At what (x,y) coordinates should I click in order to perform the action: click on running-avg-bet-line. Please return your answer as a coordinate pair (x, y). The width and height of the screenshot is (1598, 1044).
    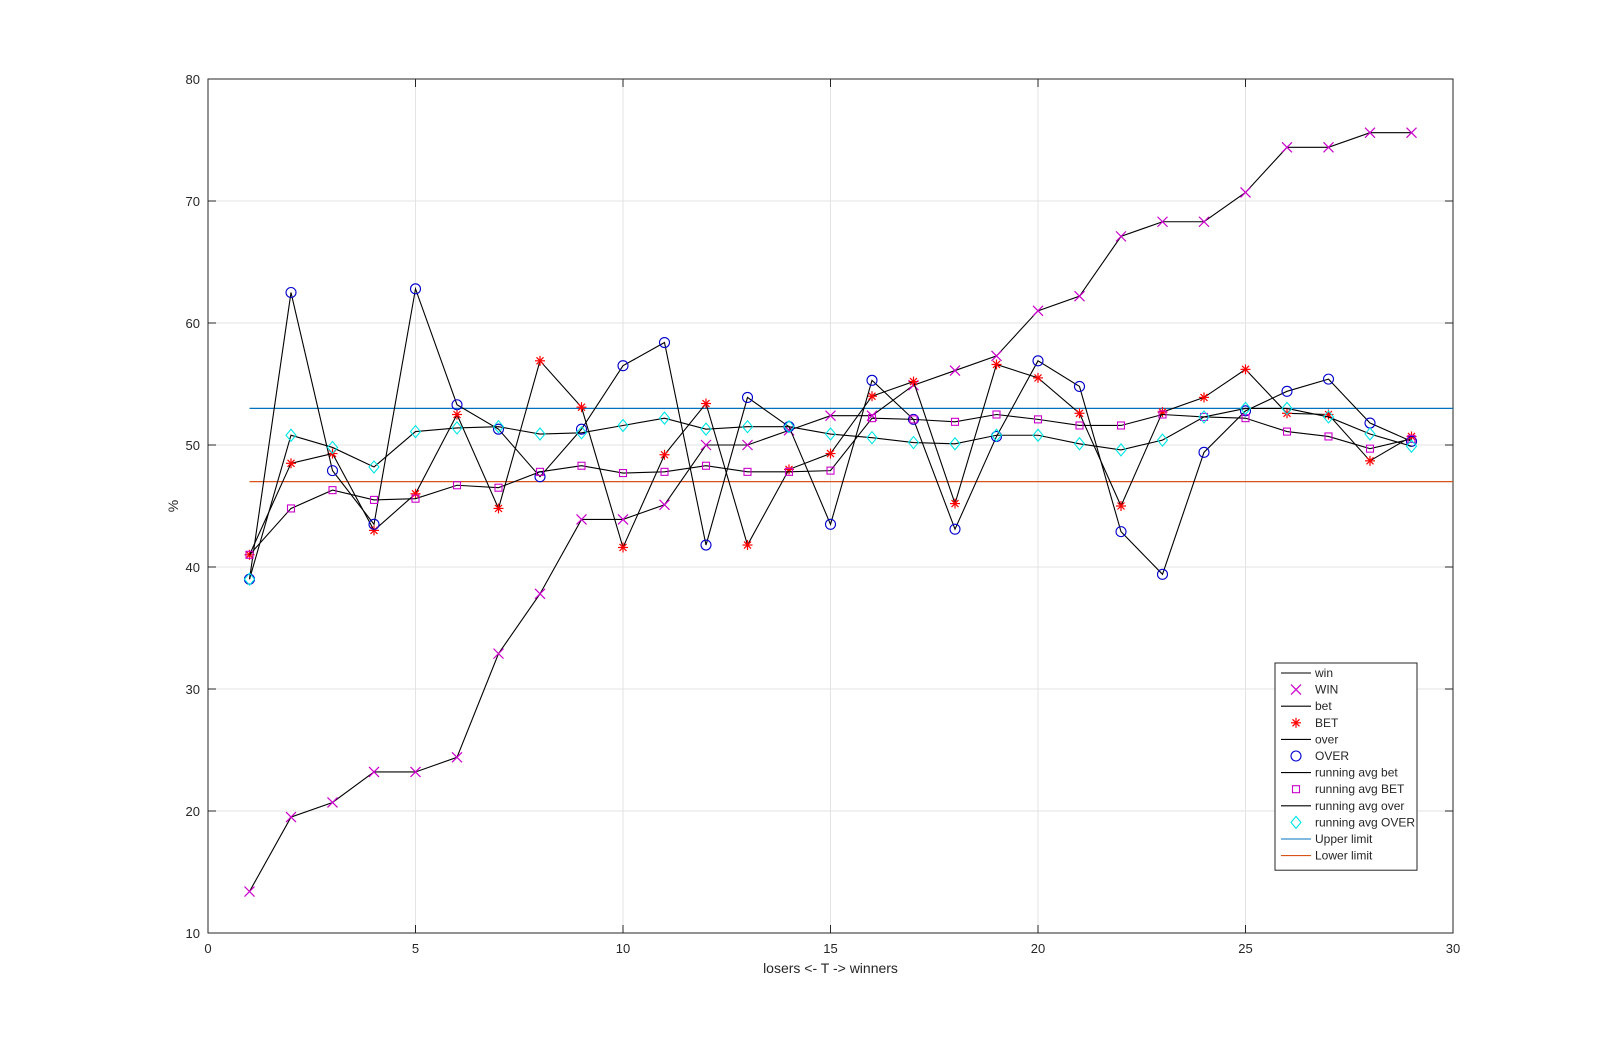
    Looking at the image, I should click on (830, 484).